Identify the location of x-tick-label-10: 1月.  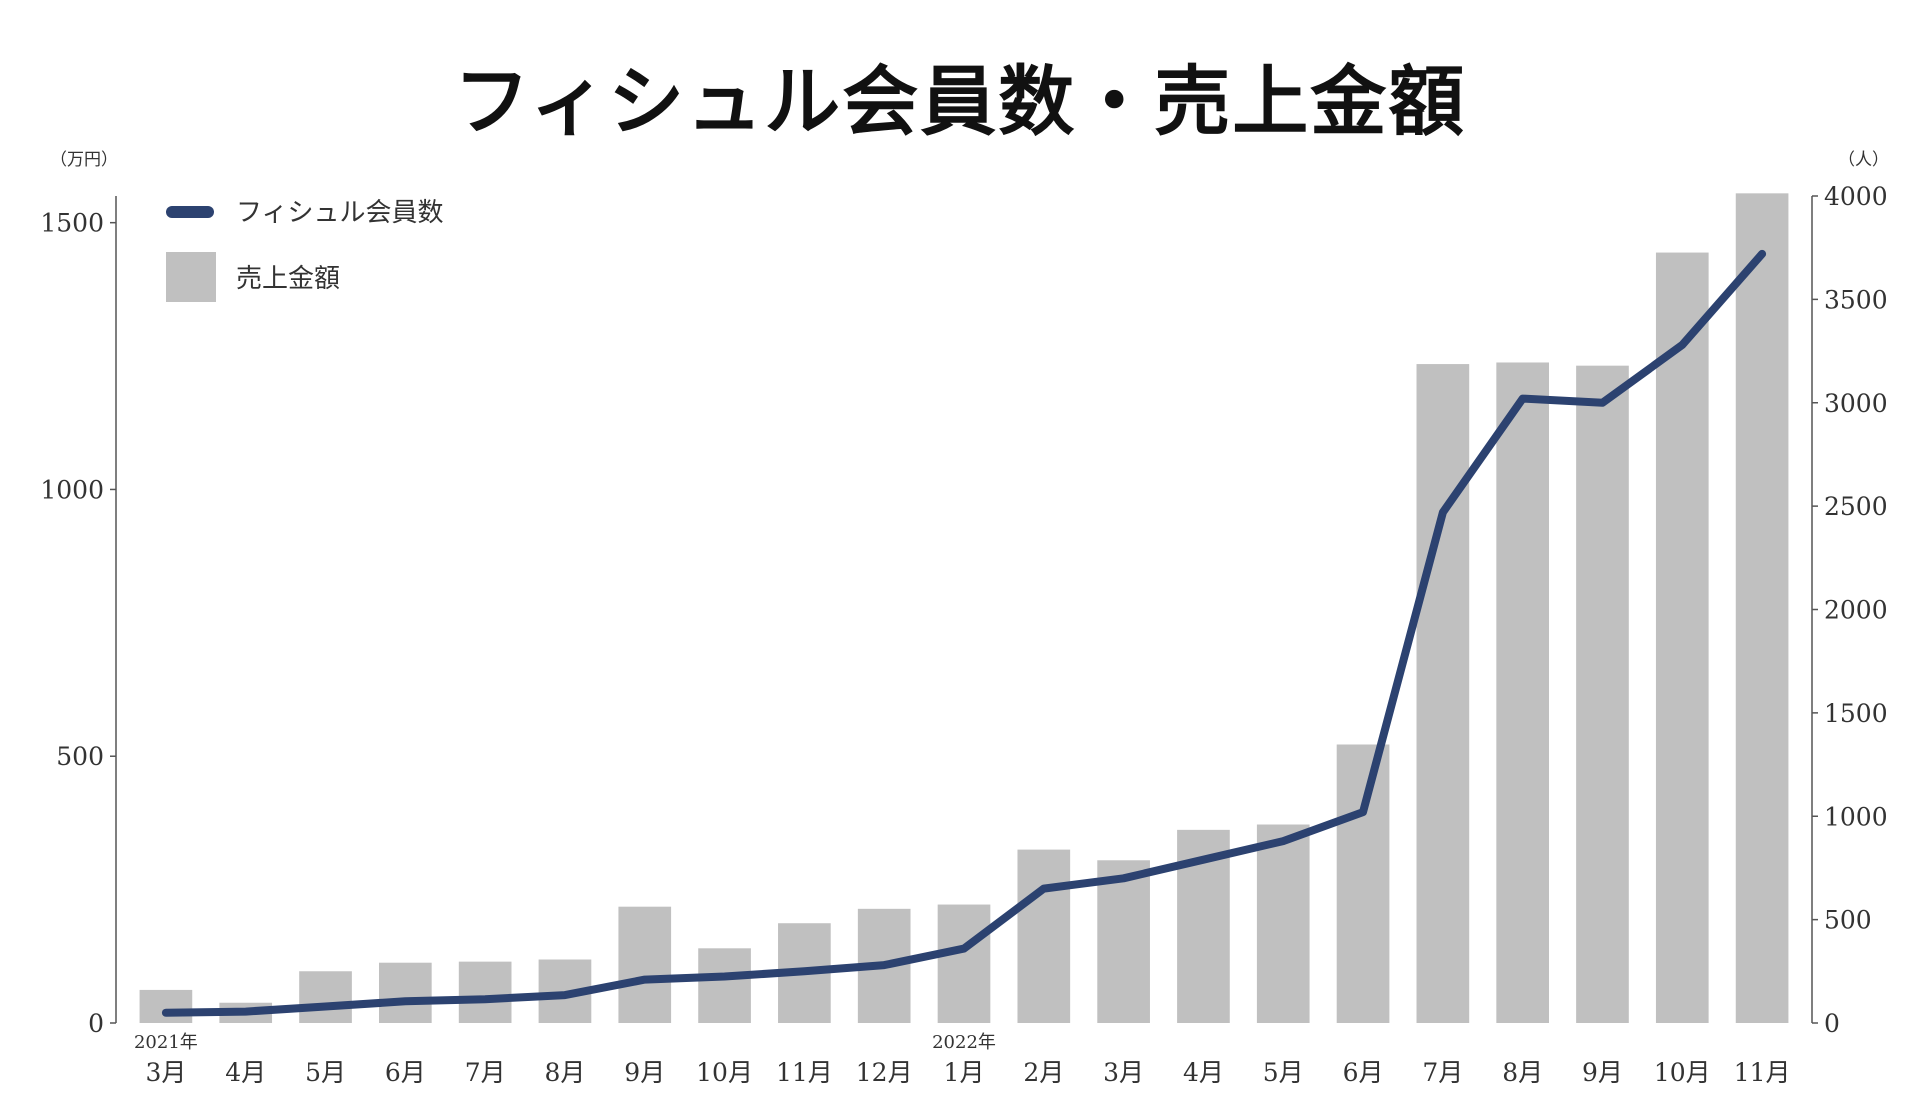
(964, 1072).